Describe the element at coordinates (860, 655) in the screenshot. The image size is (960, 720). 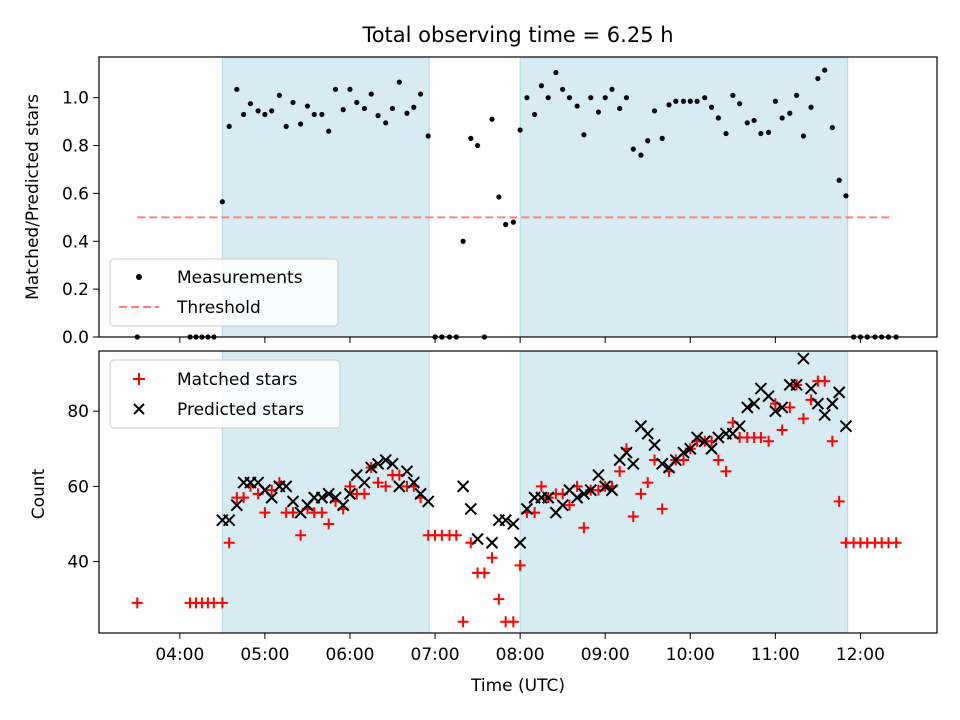
I see `x-tick-label: 12:00` at that location.